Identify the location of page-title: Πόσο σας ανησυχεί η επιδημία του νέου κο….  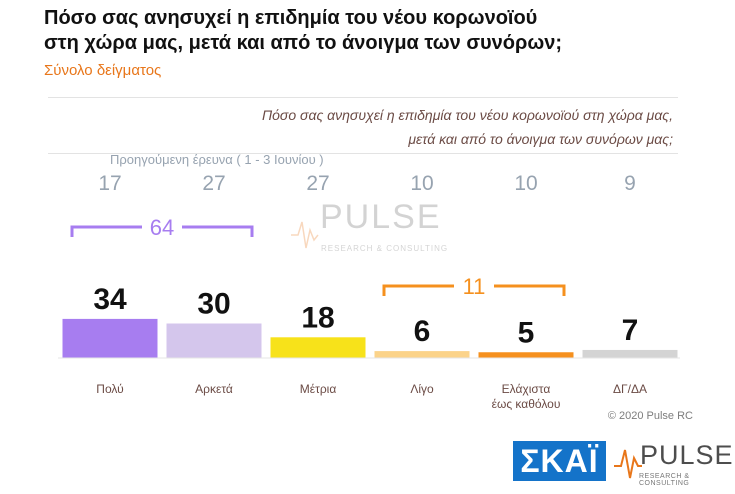
(364, 31).